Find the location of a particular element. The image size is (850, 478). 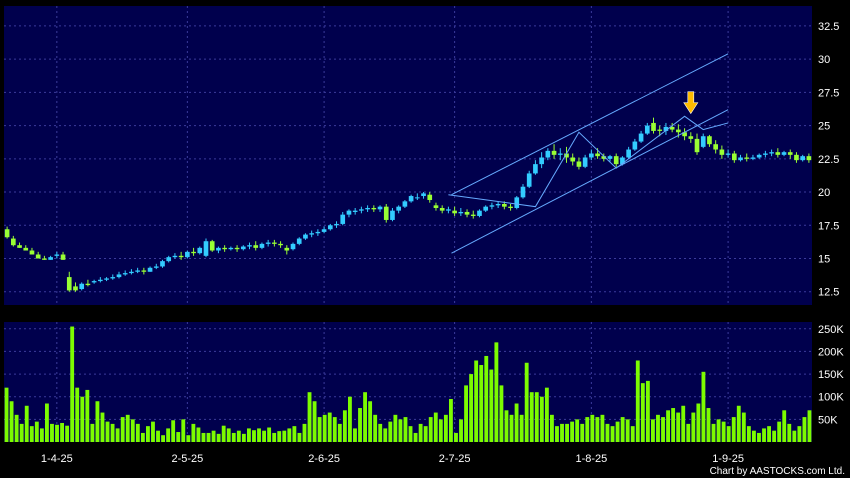

price-tick-label: 27.5 is located at coordinates (828, 93).